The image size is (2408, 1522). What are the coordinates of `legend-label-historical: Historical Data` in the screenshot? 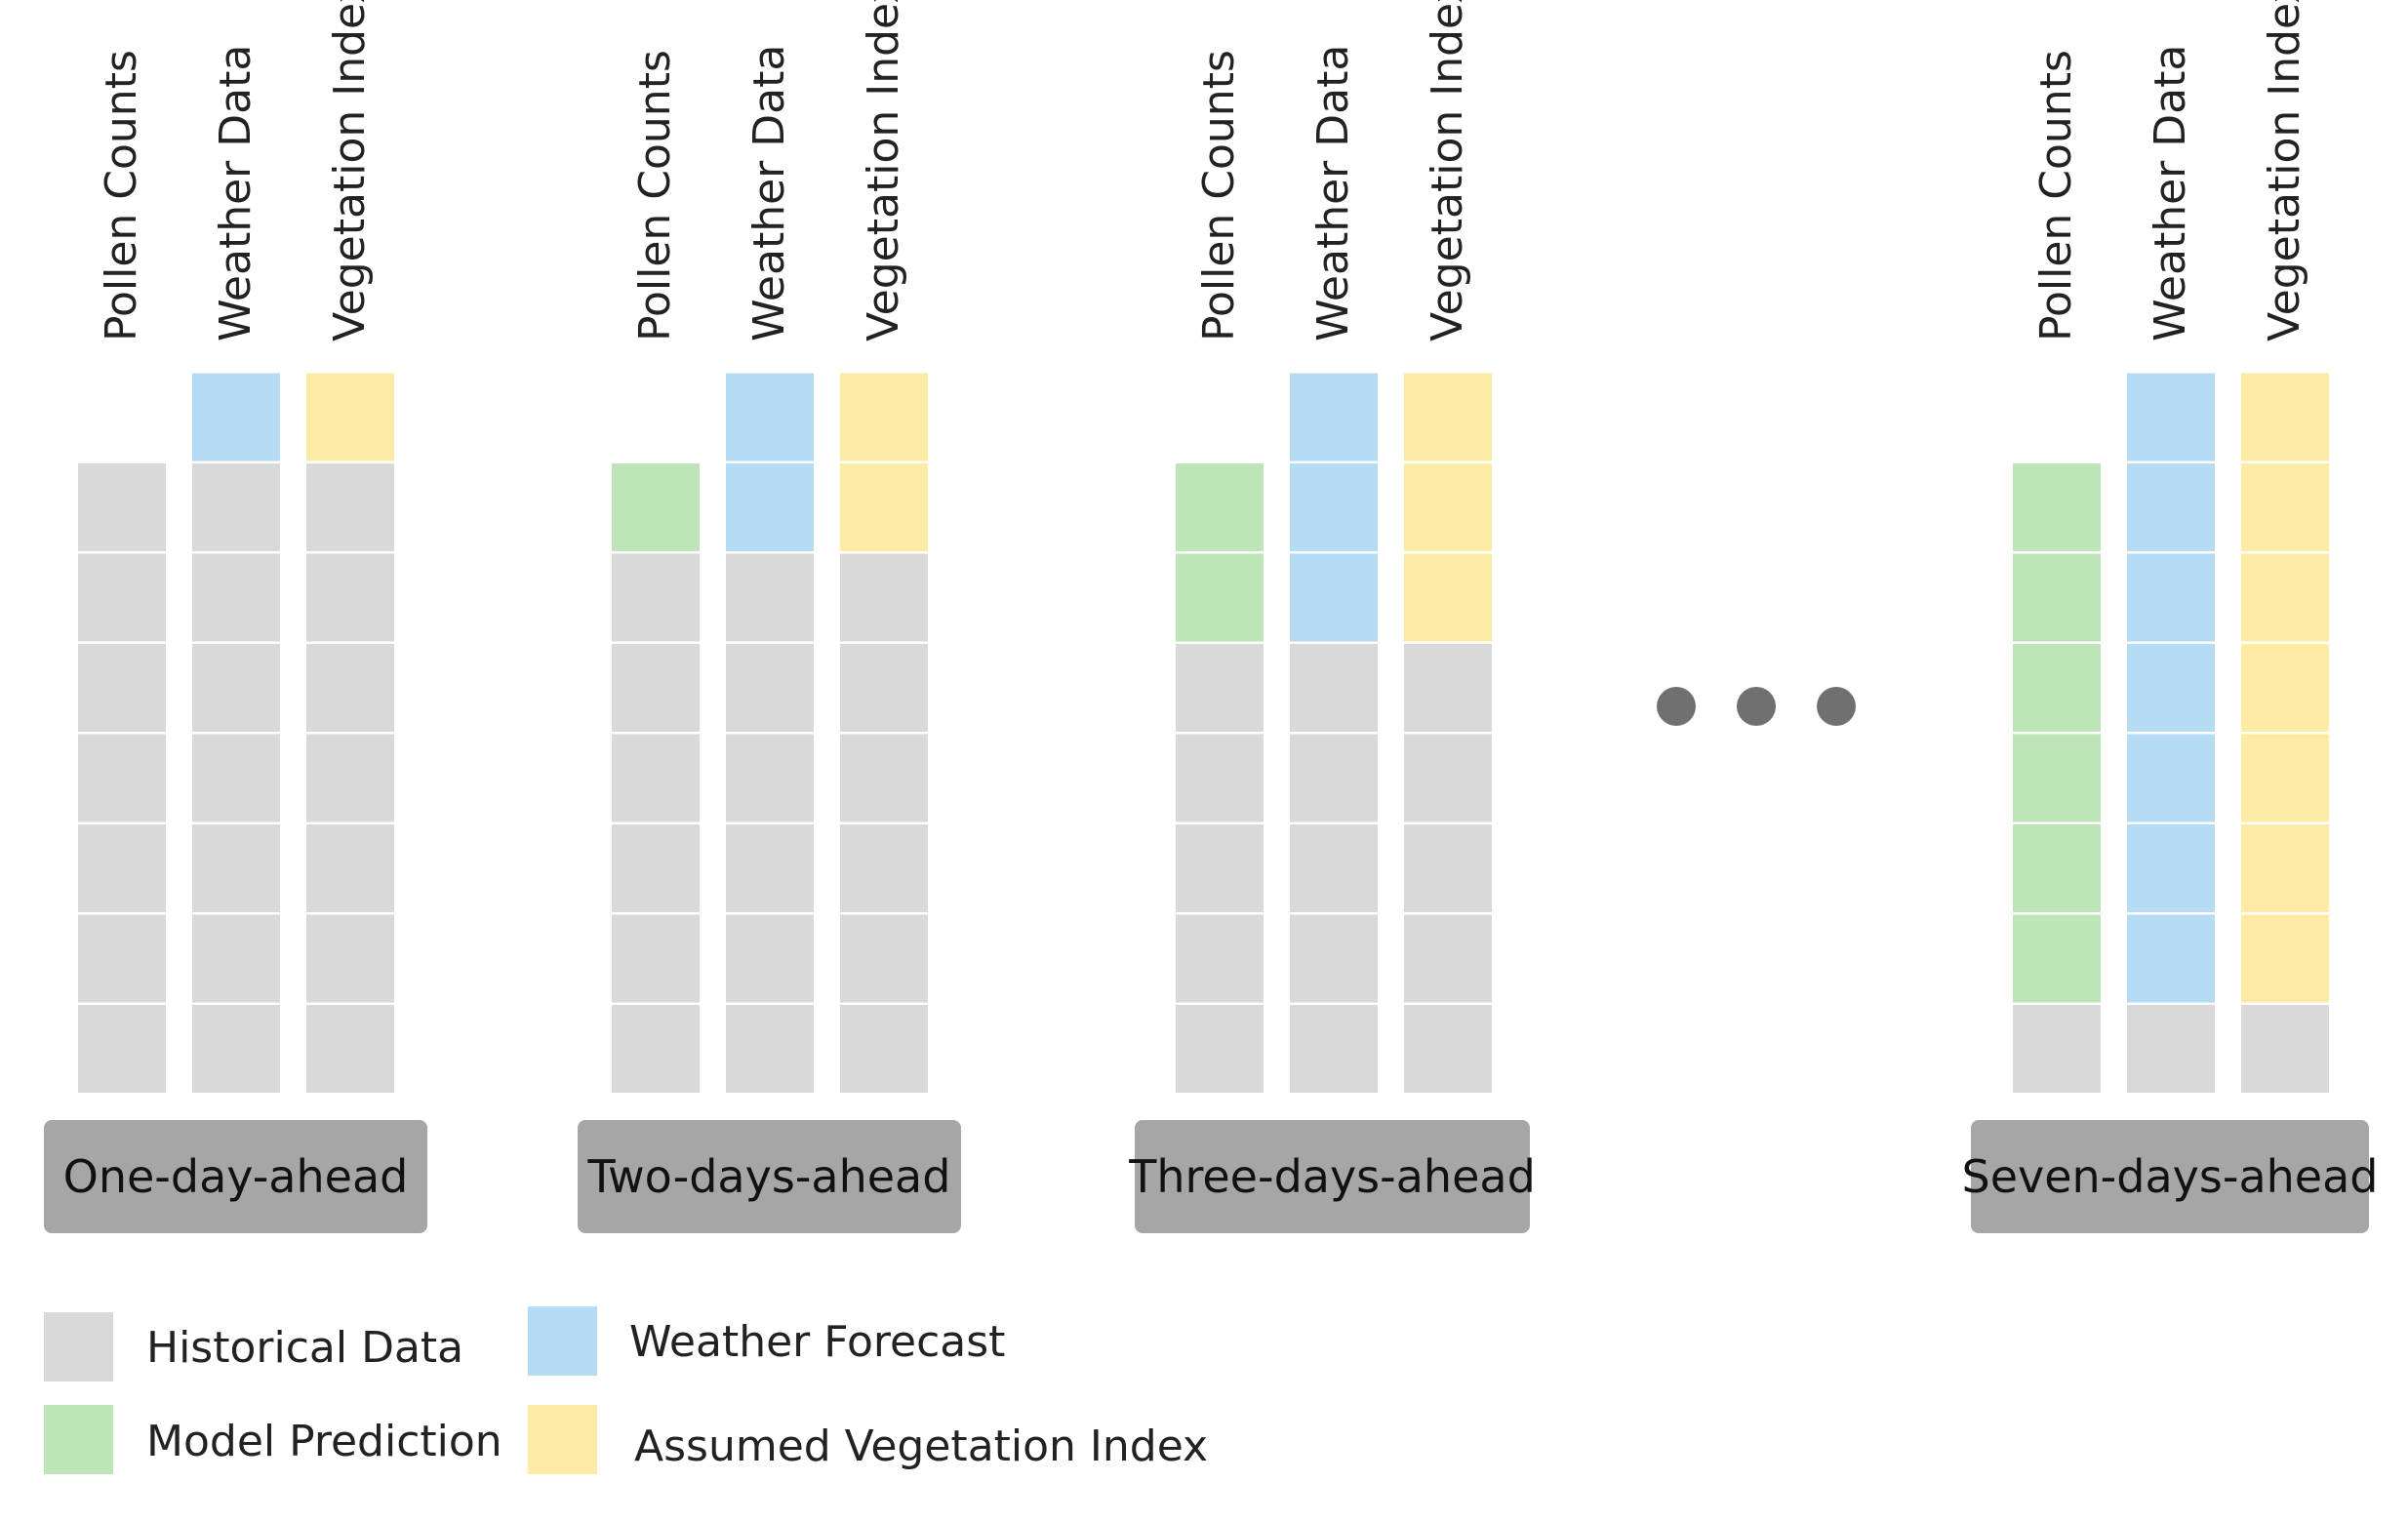 It's located at (304, 1348).